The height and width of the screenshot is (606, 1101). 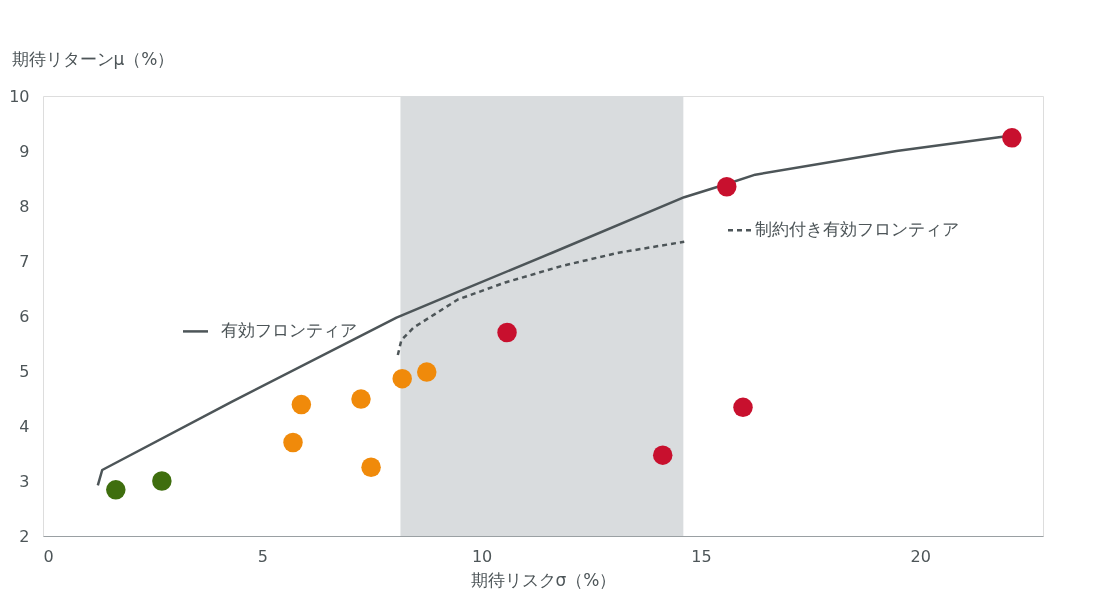 I want to click on y-tick-label: 6, so click(x=24, y=316).